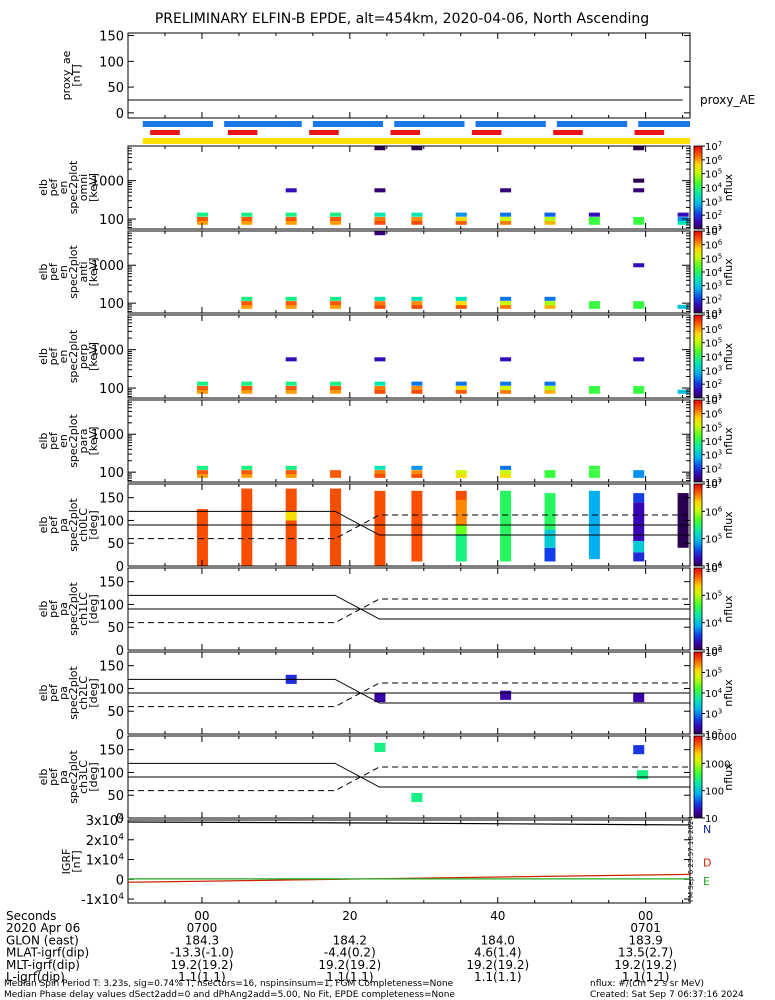 Image resolution: width=775 pixels, height=1000 pixels. What do you see at coordinates (43, 609) in the screenshot?
I see `pef-pa-spec2plot-ch1LC-ylabel-line: elb` at bounding box center [43, 609].